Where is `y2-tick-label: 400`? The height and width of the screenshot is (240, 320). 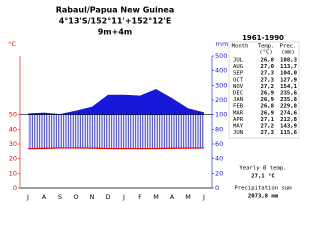
y2-tick-label: 400 is located at coordinates (221, 71).